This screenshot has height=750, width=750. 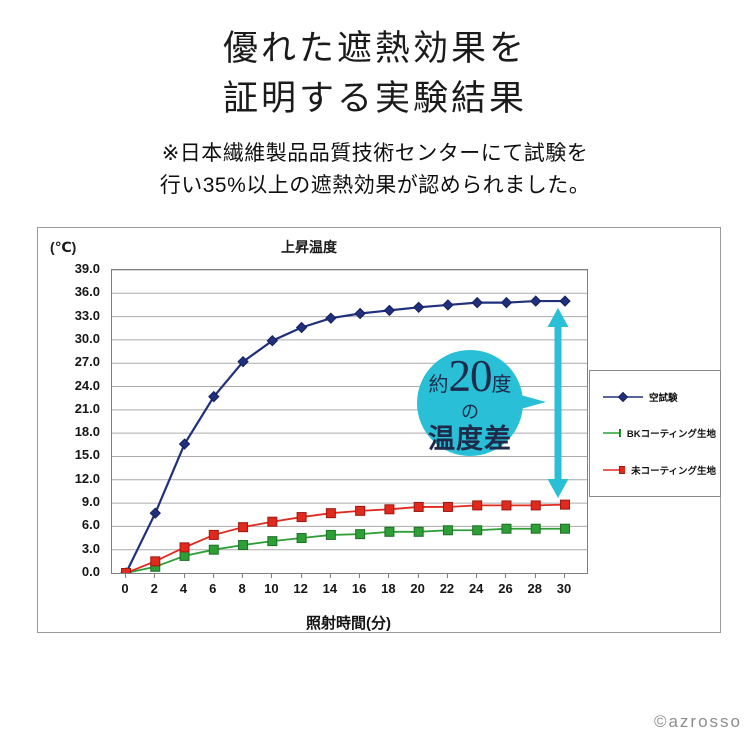 What do you see at coordinates (87, 432) in the screenshot?
I see `y-tick-label: 18.0` at bounding box center [87, 432].